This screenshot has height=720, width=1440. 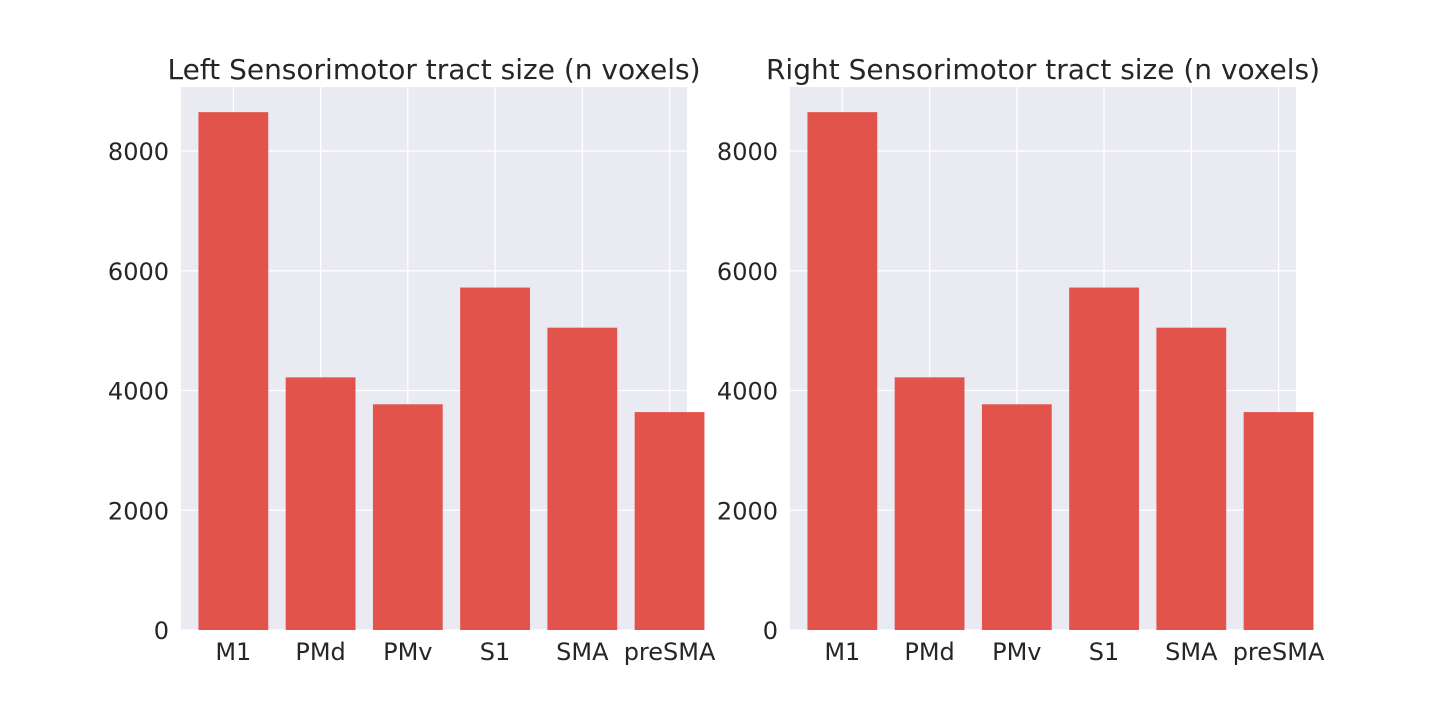 I want to click on right-x-tick-label: M1, so click(x=842, y=652).